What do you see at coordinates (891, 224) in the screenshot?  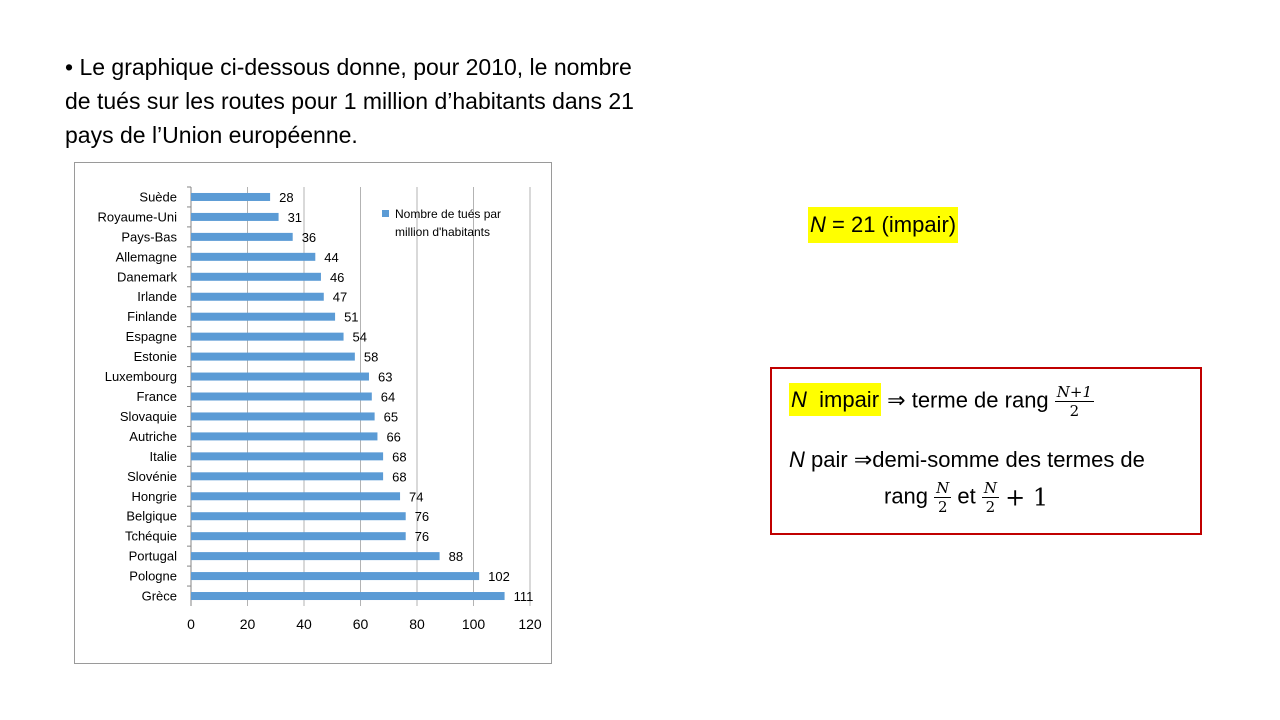 I see `n-value-text: = 21 (impair)` at bounding box center [891, 224].